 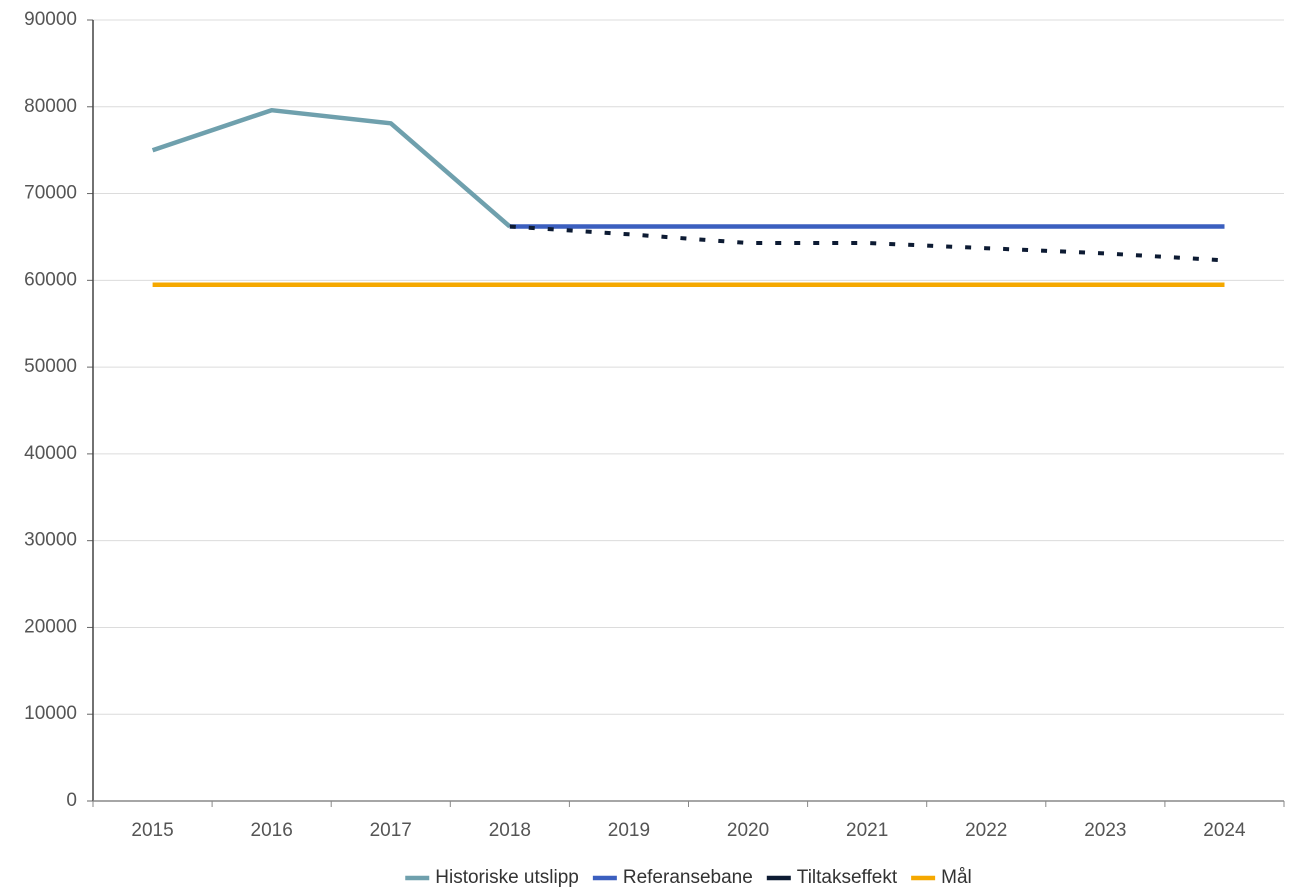 I want to click on x-tick-label: 2018, so click(x=510, y=830).